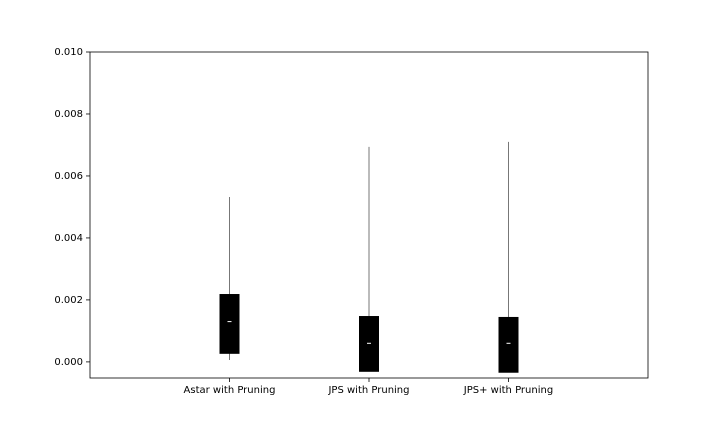 This screenshot has height=436, width=720. I want to click on y-tick-label: 0.000, so click(68, 362).